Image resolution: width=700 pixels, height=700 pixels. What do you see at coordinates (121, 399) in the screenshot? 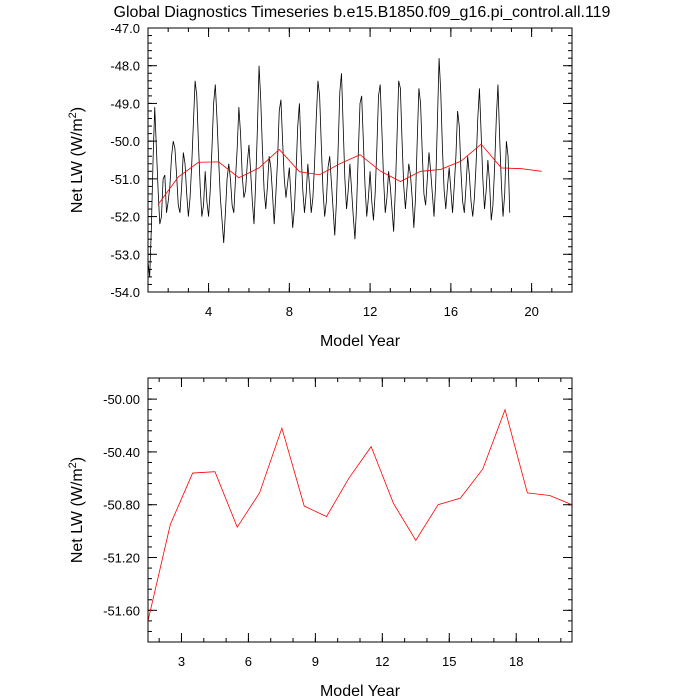
I see `y-tick-label: -50.00` at bounding box center [121, 399].